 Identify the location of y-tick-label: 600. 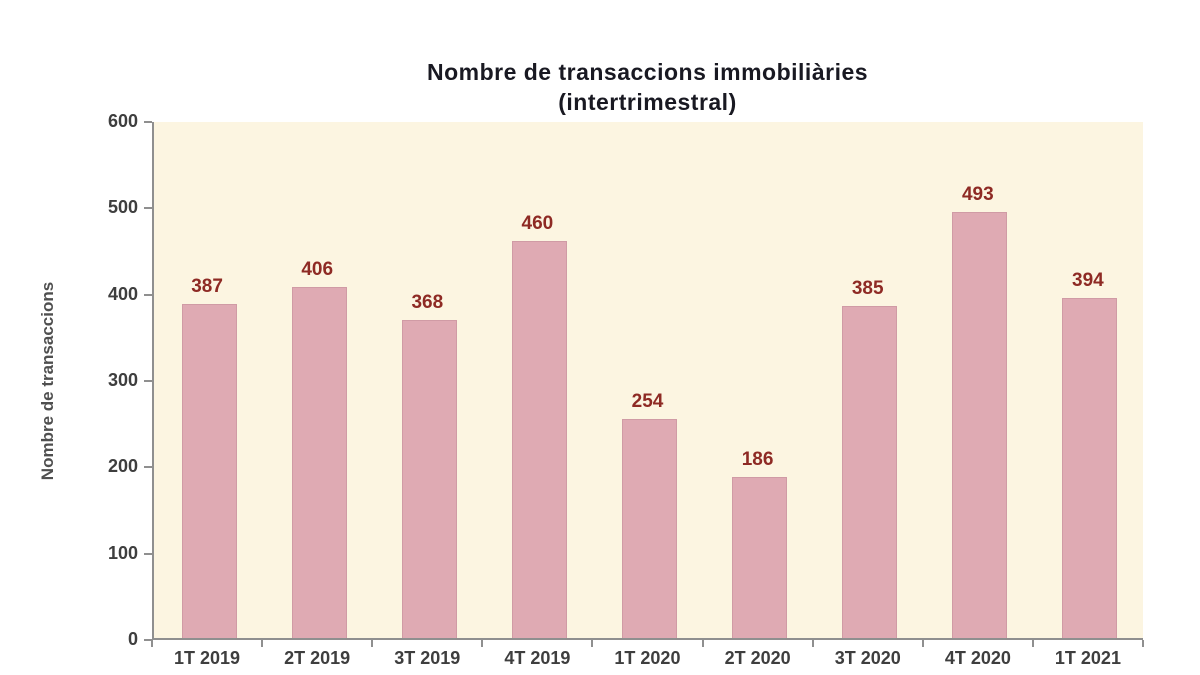
(122, 121).